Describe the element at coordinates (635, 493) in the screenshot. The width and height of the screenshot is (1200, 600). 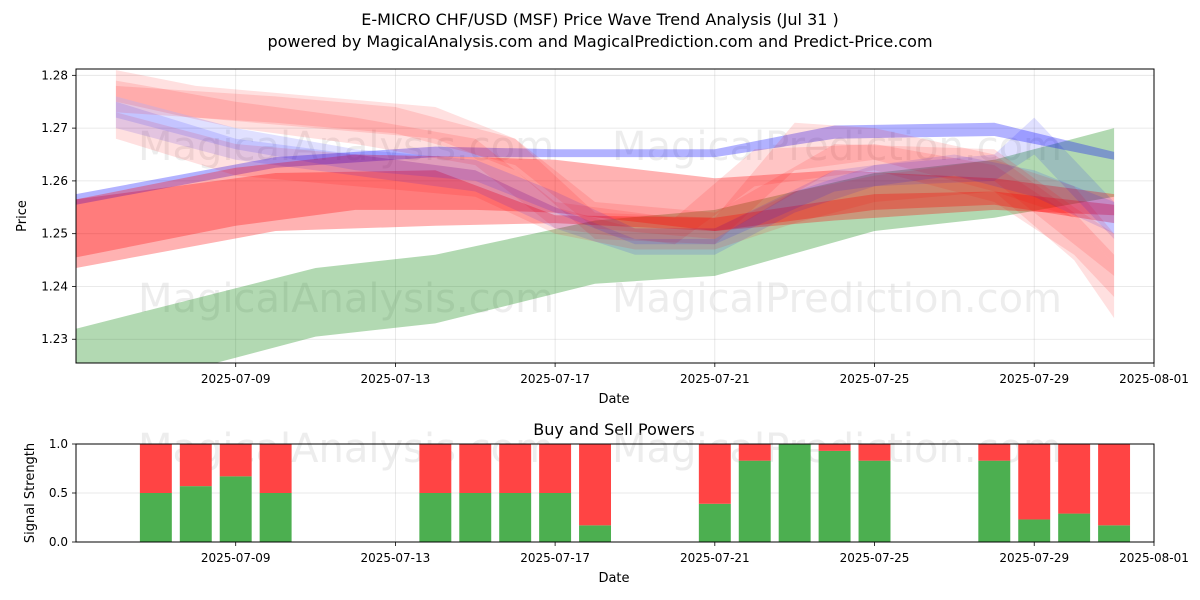
I see `signal-bars` at that location.